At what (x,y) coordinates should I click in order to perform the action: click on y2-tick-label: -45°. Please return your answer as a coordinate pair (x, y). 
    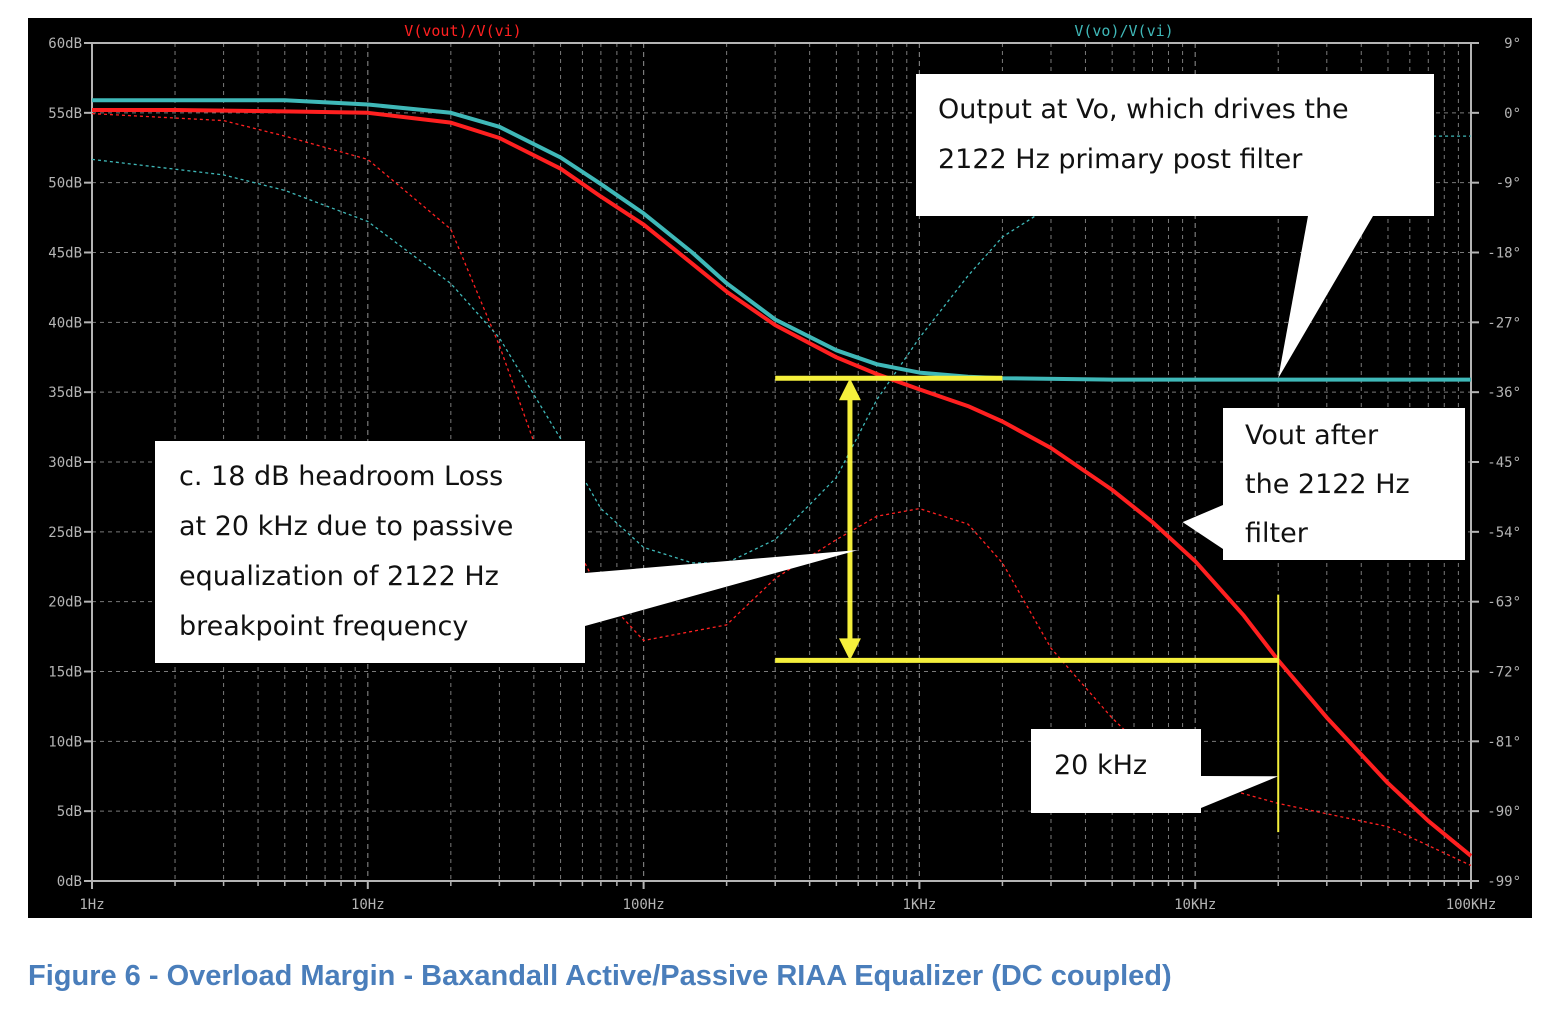
    Looking at the image, I should click on (1504, 463).